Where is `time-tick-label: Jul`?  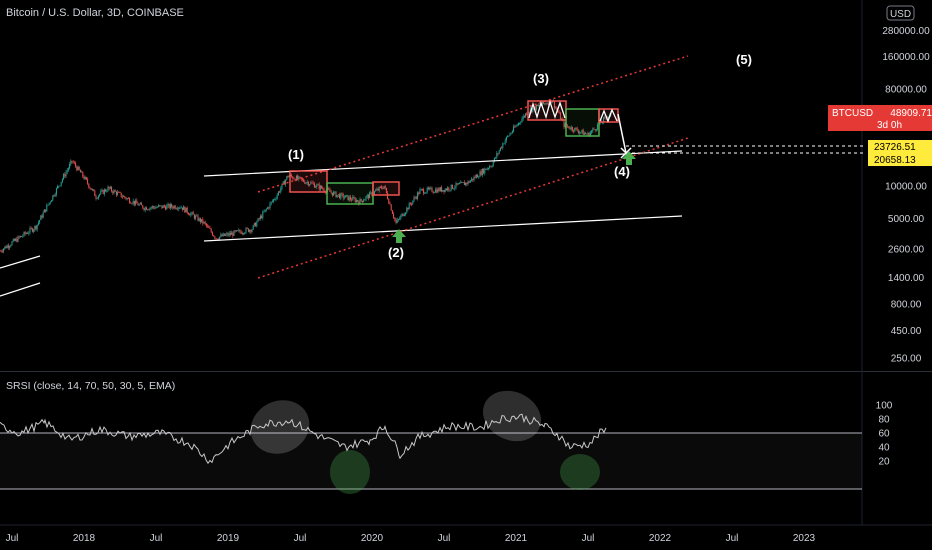
time-tick-label: Jul is located at coordinates (12, 538).